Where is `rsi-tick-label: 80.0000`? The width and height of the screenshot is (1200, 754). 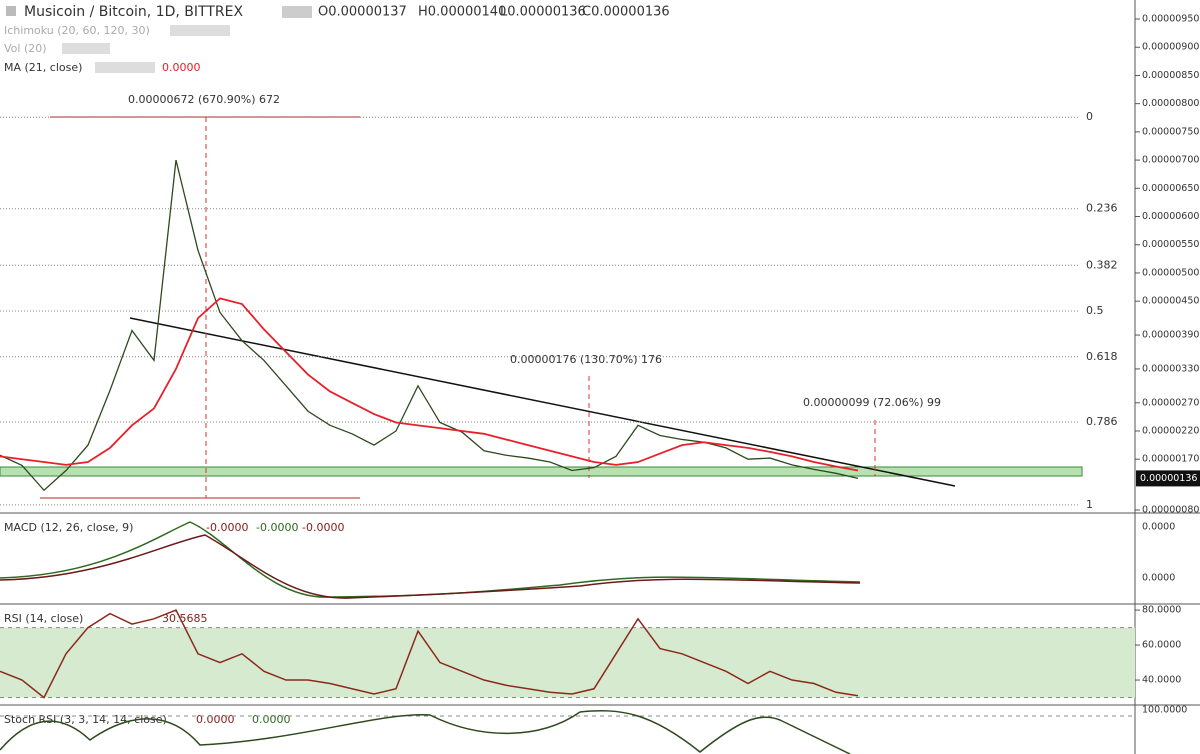
rsi-tick-label: 80.0000 is located at coordinates (1161, 610).